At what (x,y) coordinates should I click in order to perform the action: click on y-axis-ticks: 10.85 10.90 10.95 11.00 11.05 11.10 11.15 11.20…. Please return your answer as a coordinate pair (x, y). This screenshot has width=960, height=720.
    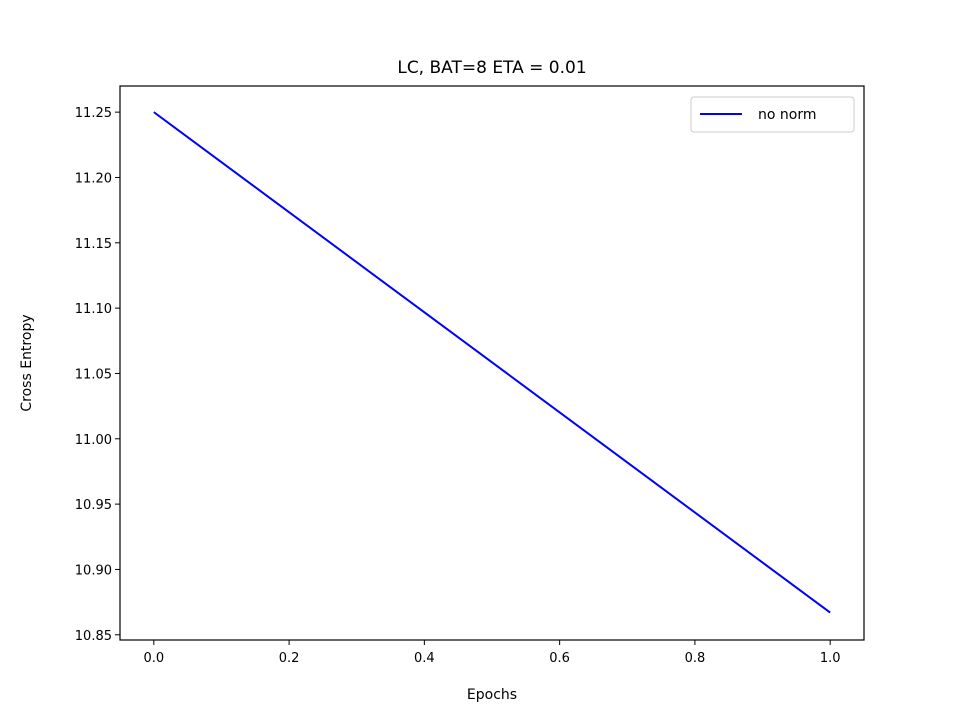
    Looking at the image, I should click on (97, 375).